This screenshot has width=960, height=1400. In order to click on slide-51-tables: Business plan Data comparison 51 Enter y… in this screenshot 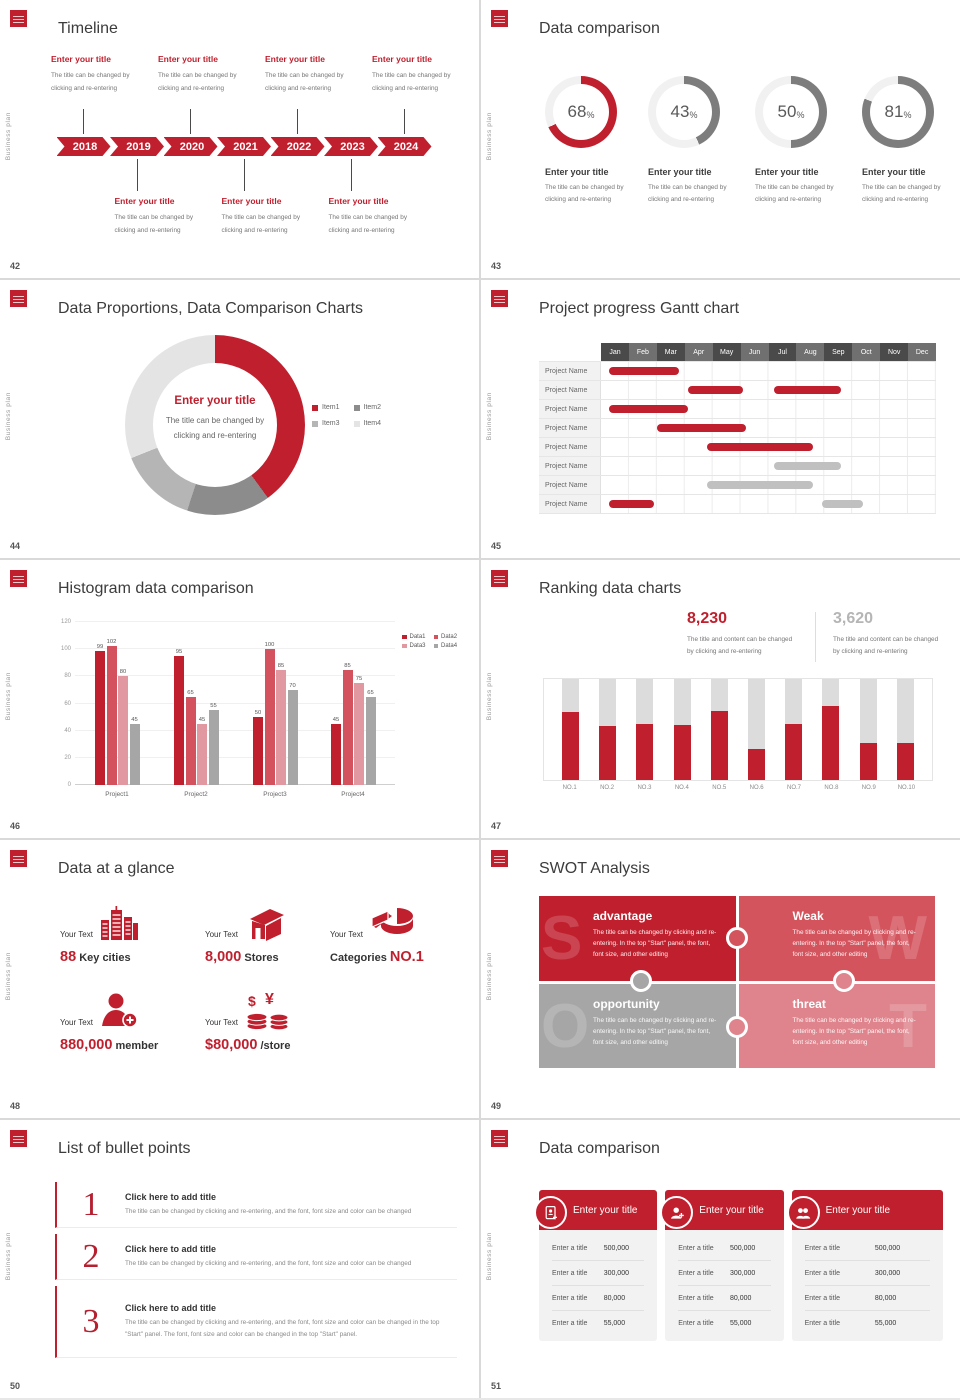, I will do `click(720, 1259)`.